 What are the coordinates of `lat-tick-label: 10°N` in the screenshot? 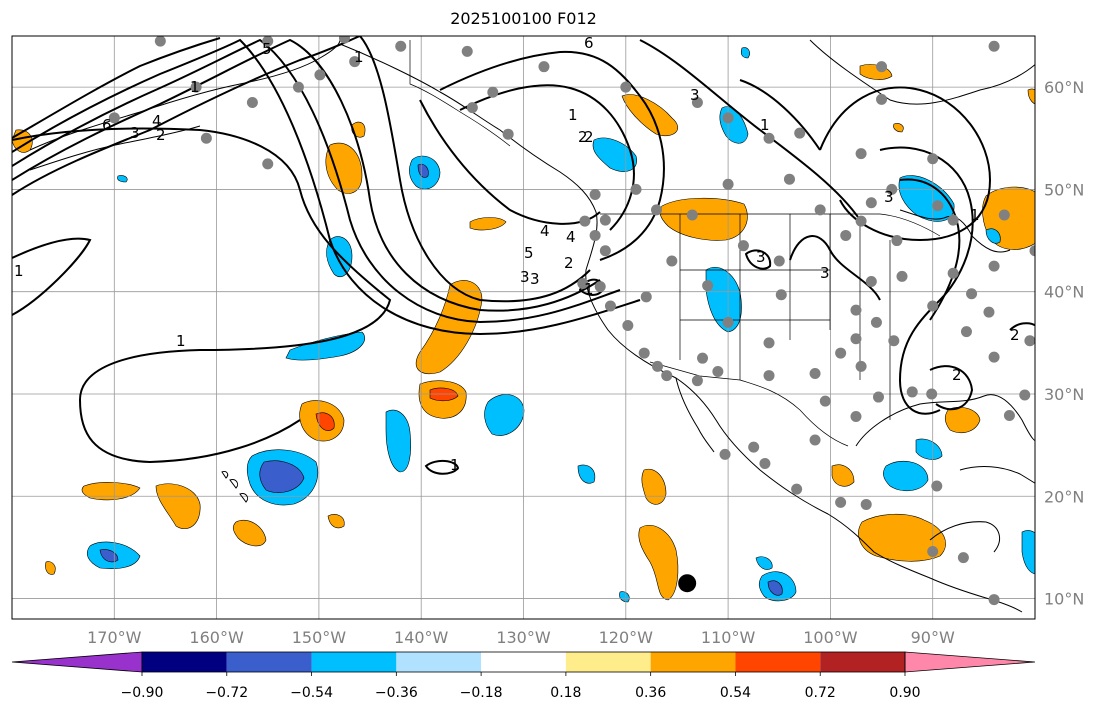 It's located at (1064, 599).